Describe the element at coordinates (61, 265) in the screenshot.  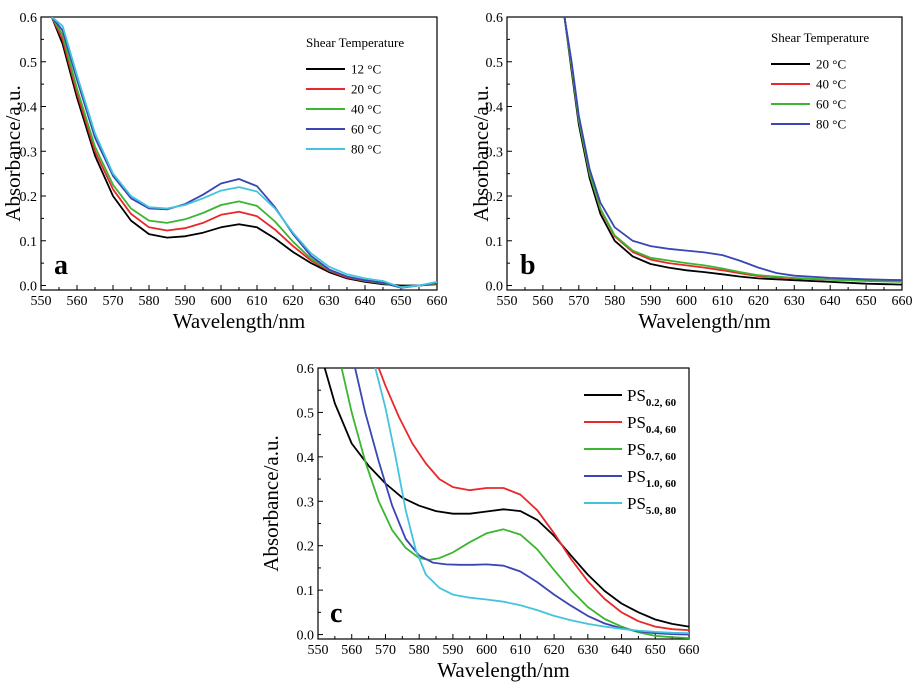
I see `panel-letter: a` at that location.